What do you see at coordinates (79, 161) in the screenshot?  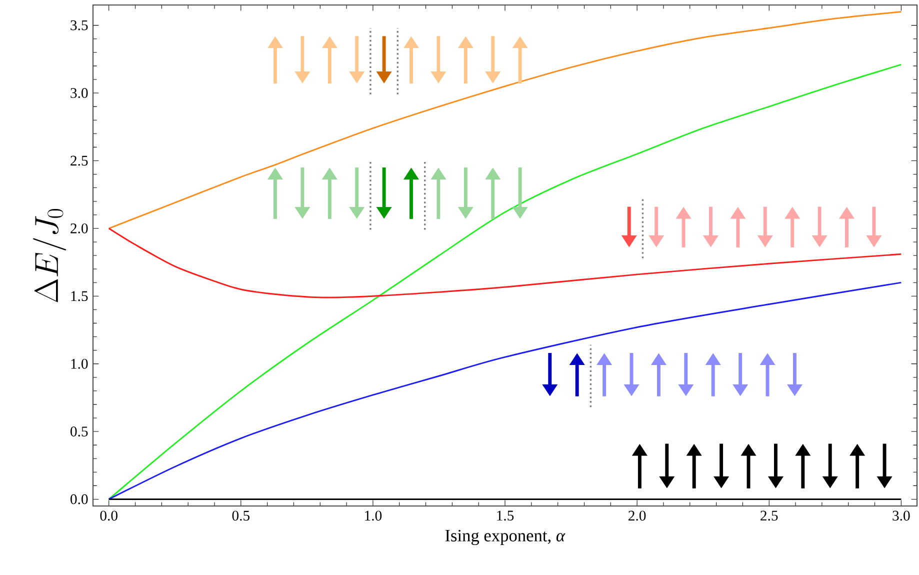 I see `y-tick-label: 2.5` at bounding box center [79, 161].